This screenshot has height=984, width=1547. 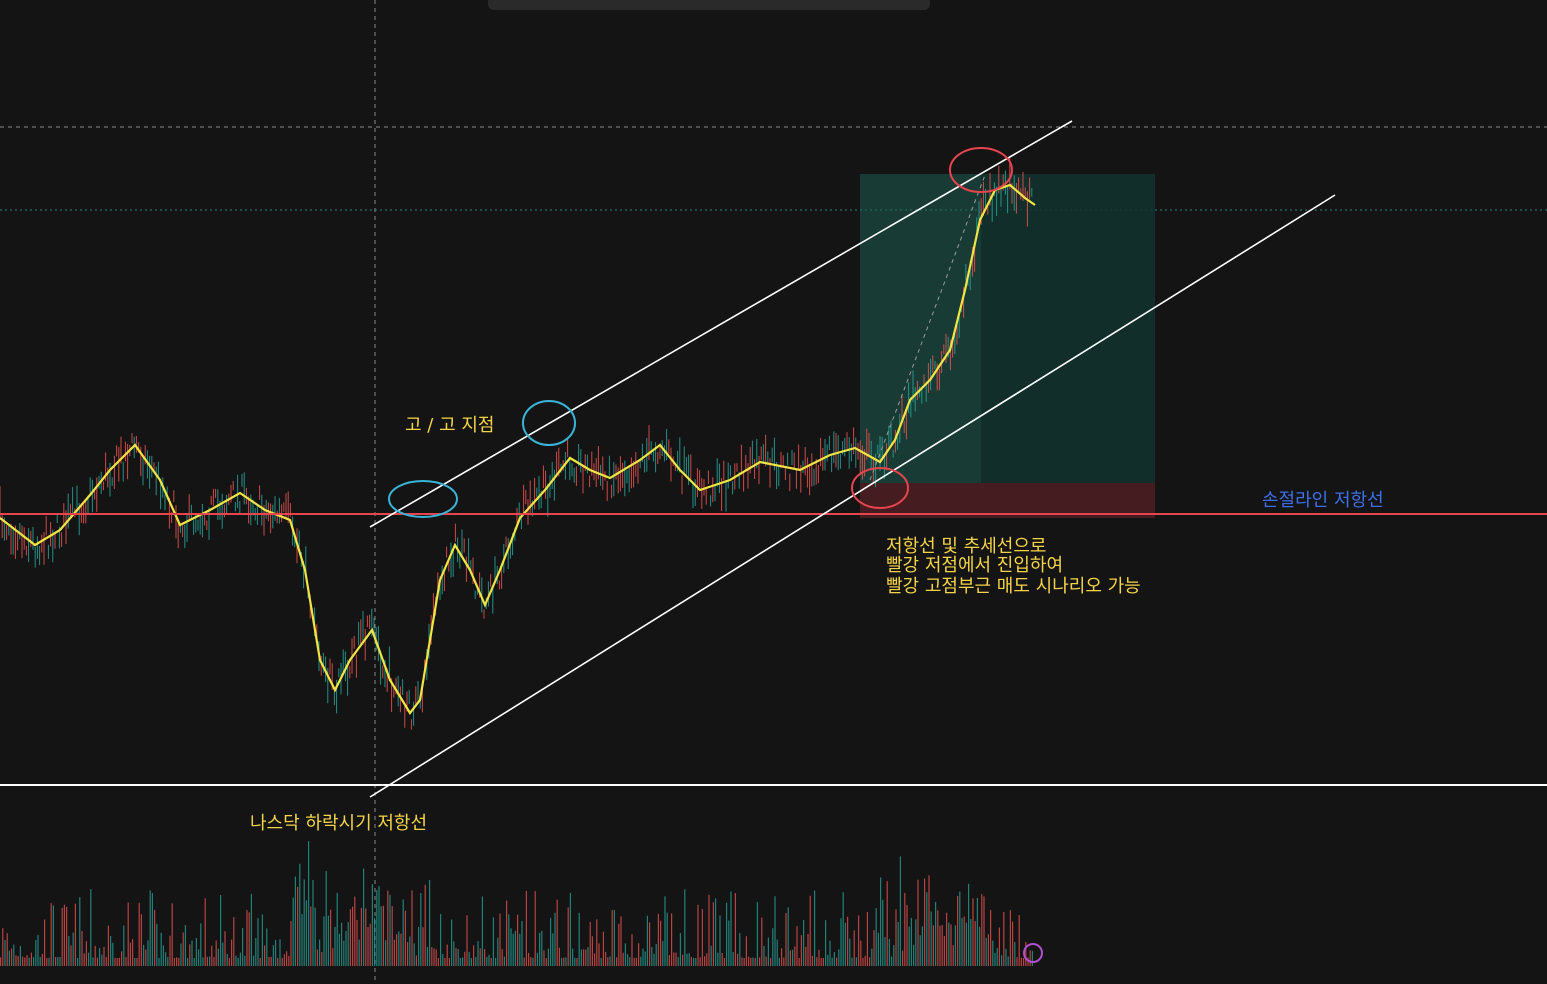 I want to click on alert-icon, so click(x=1033, y=953).